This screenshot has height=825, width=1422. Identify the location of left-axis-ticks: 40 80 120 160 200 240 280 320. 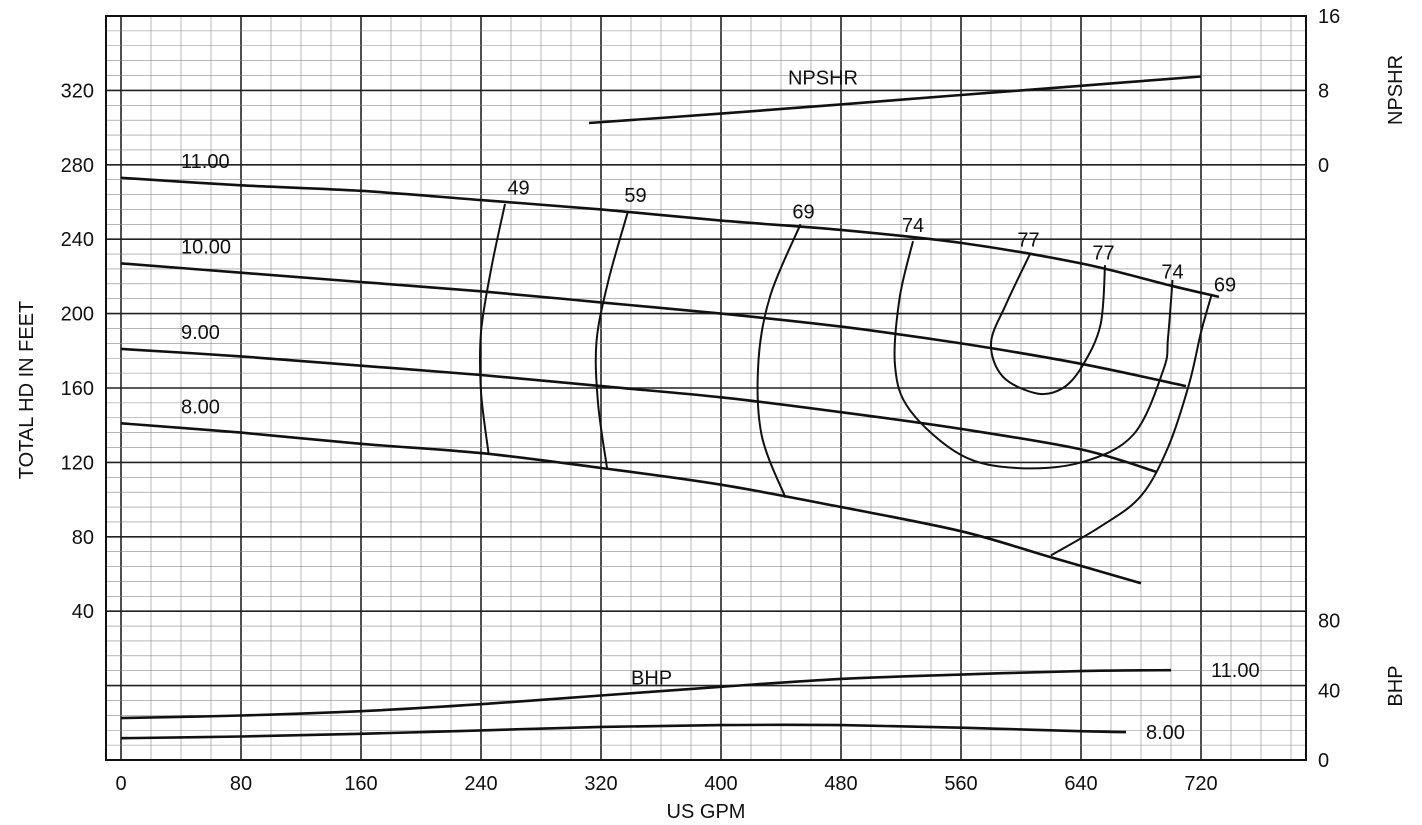
(77, 351).